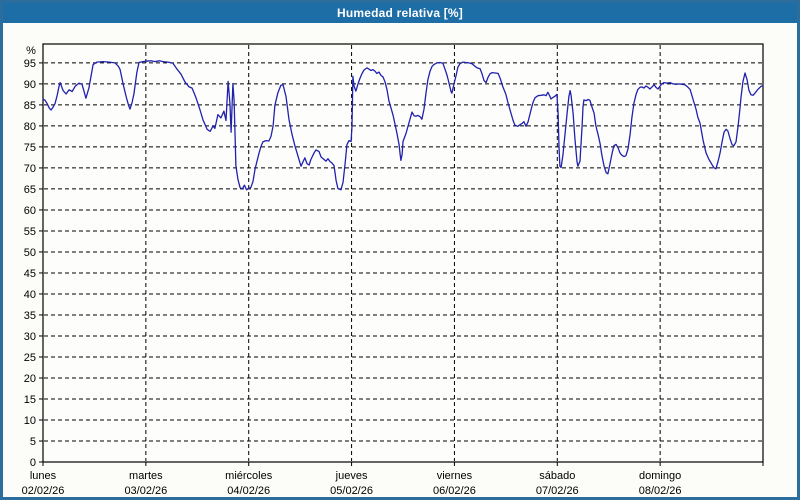  What do you see at coordinates (30, 253) in the screenshot?
I see `y-tick-label: 50` at bounding box center [30, 253].